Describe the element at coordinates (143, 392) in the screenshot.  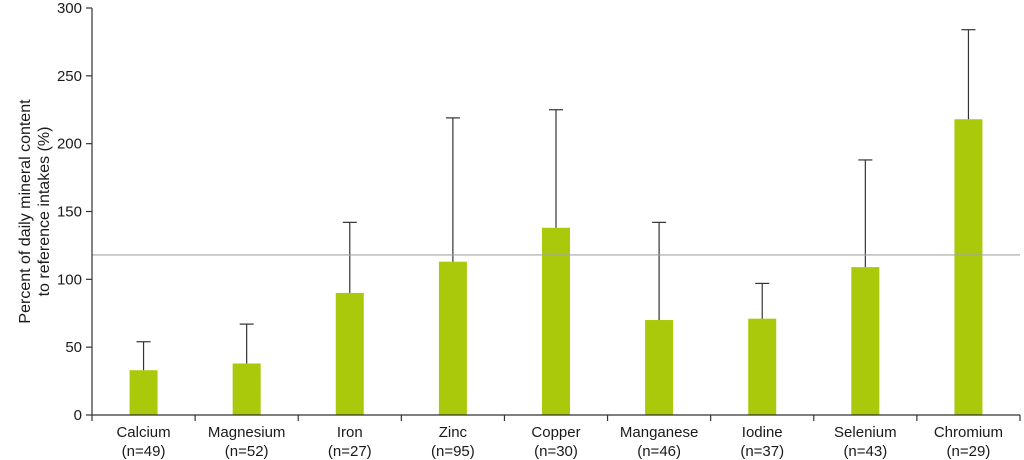
I see `bar-calcium` at that location.